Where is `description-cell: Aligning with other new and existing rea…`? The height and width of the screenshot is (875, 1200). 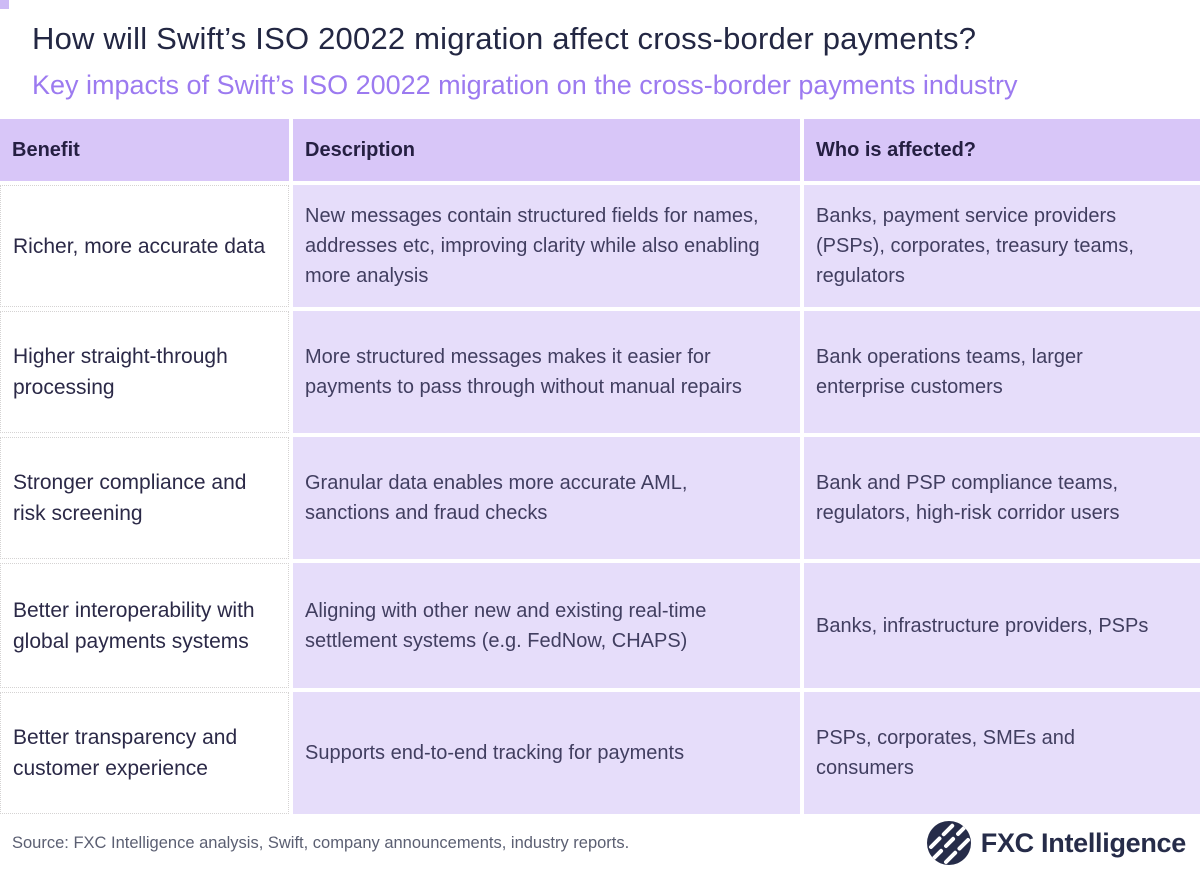 description-cell: Aligning with other new and existing rea… is located at coordinates (546, 625).